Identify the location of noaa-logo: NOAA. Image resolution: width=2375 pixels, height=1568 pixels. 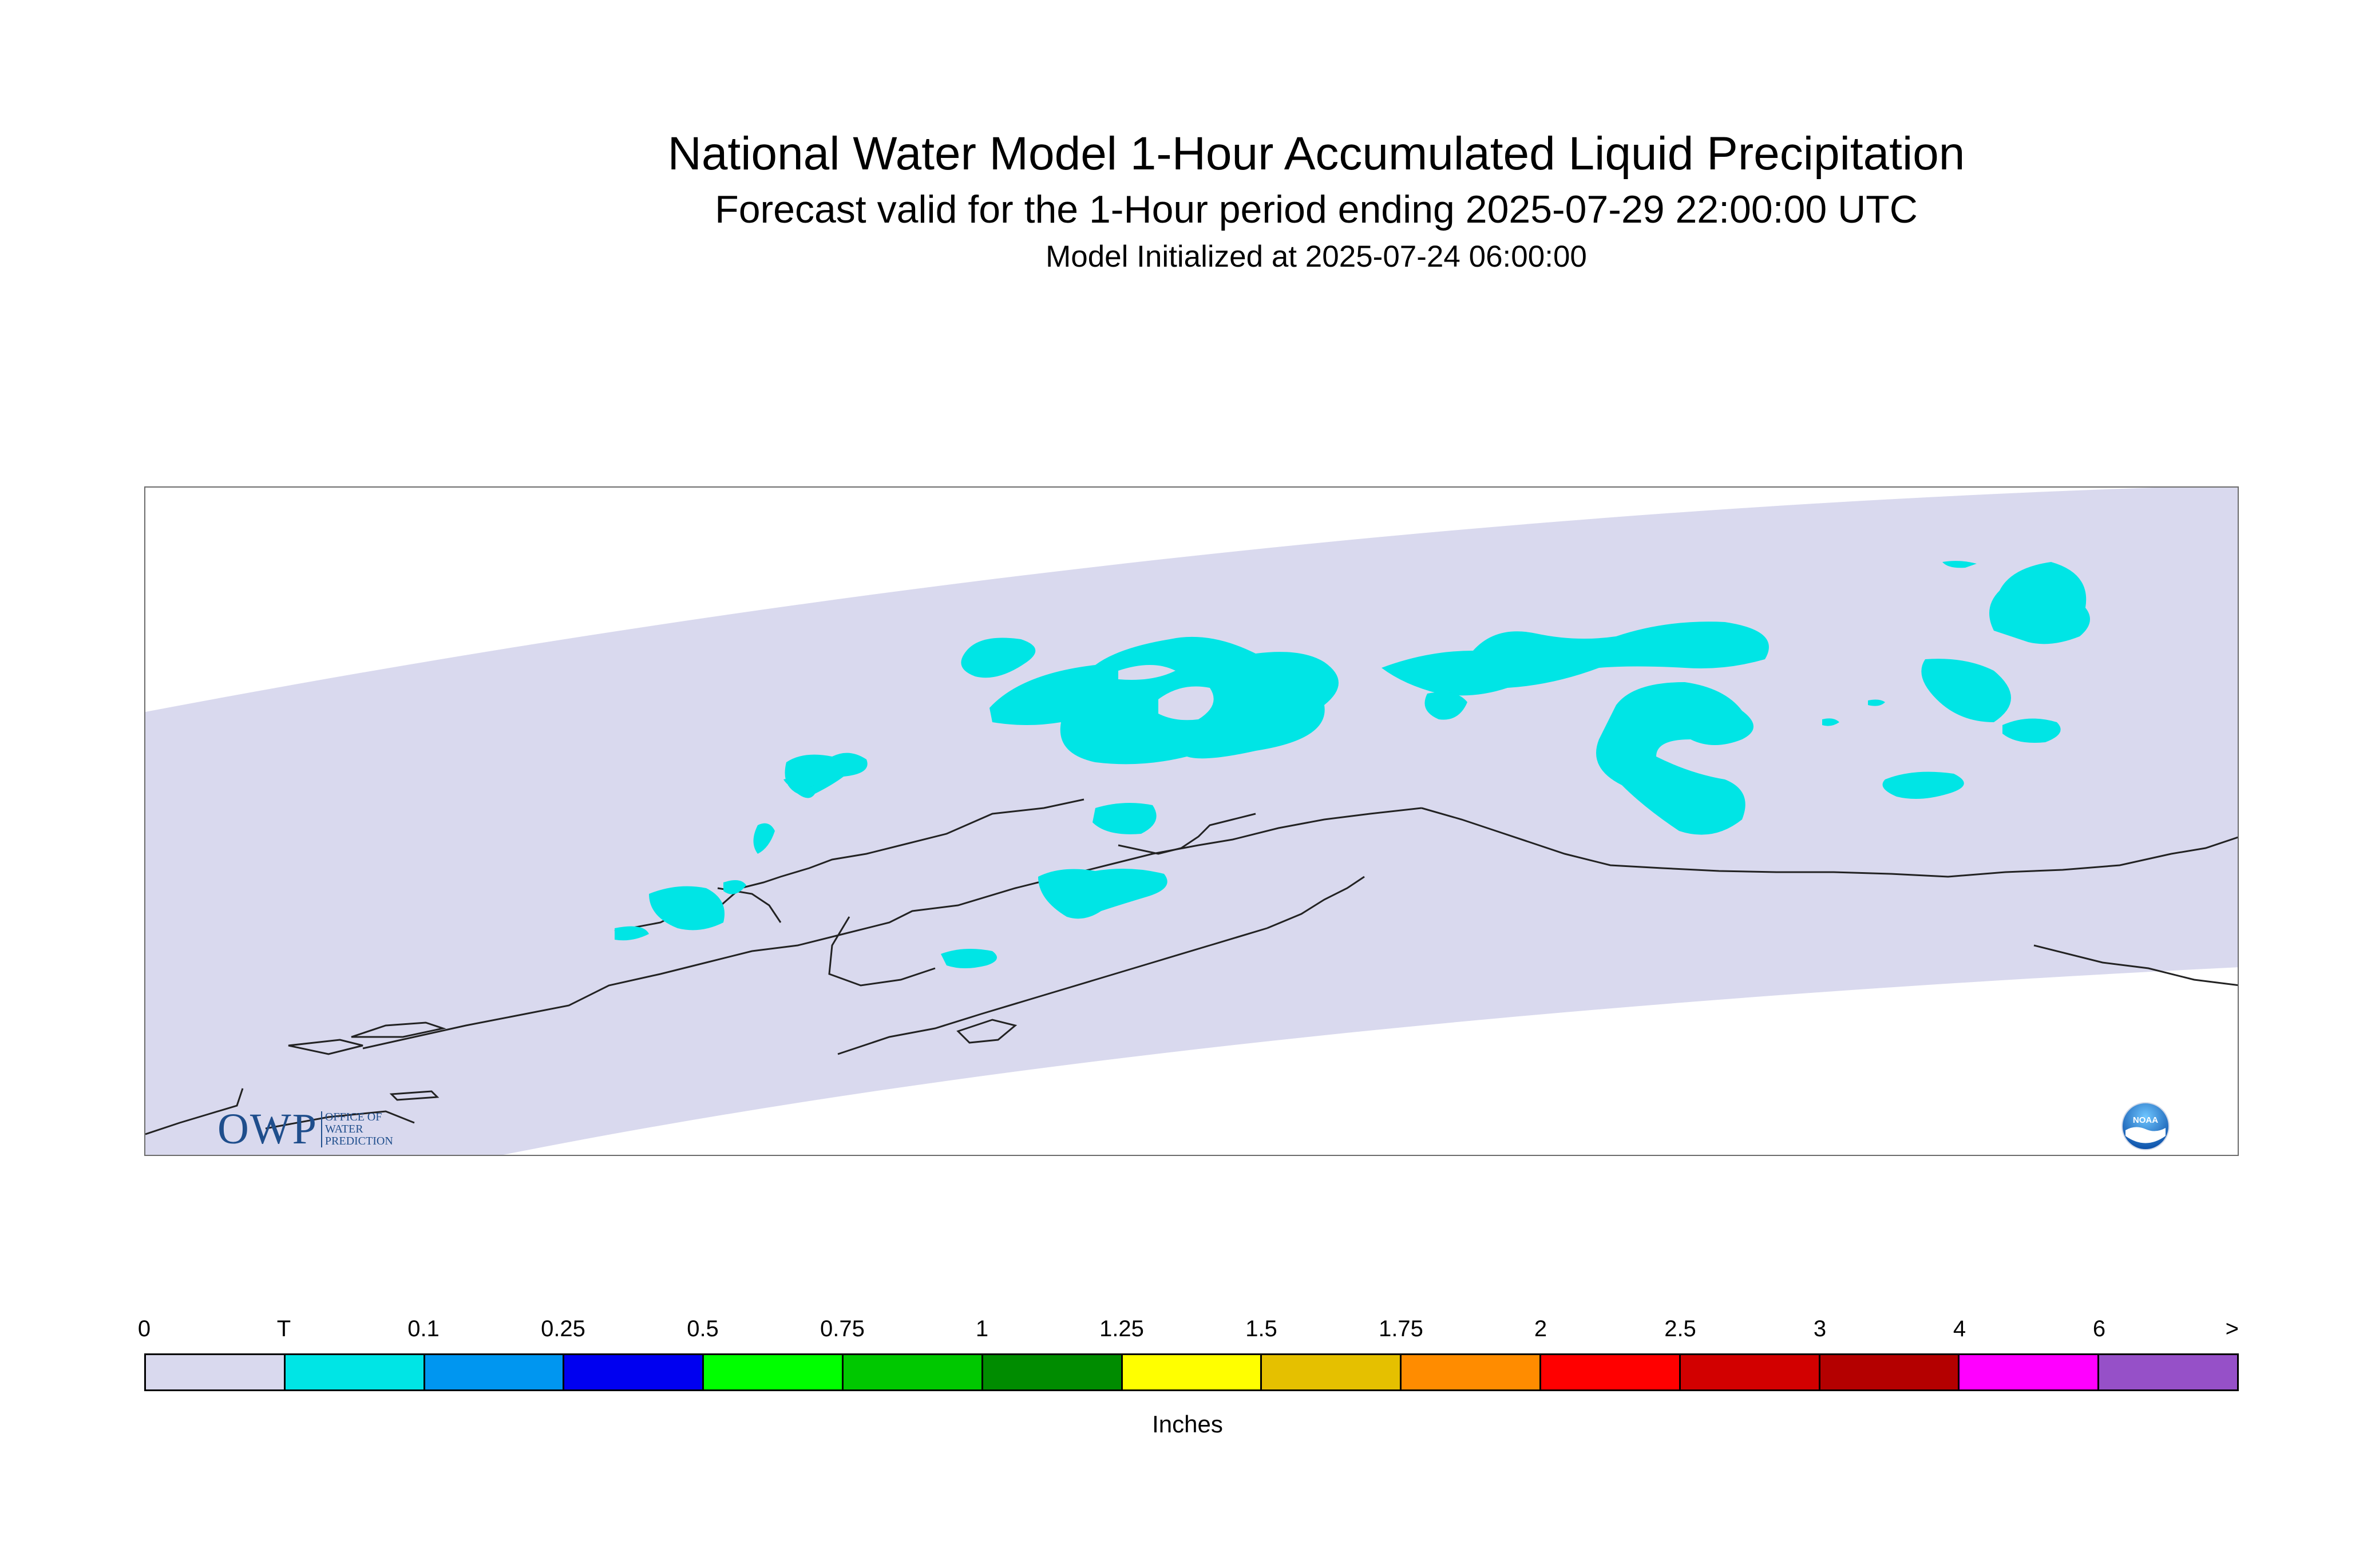
(2145, 1126).